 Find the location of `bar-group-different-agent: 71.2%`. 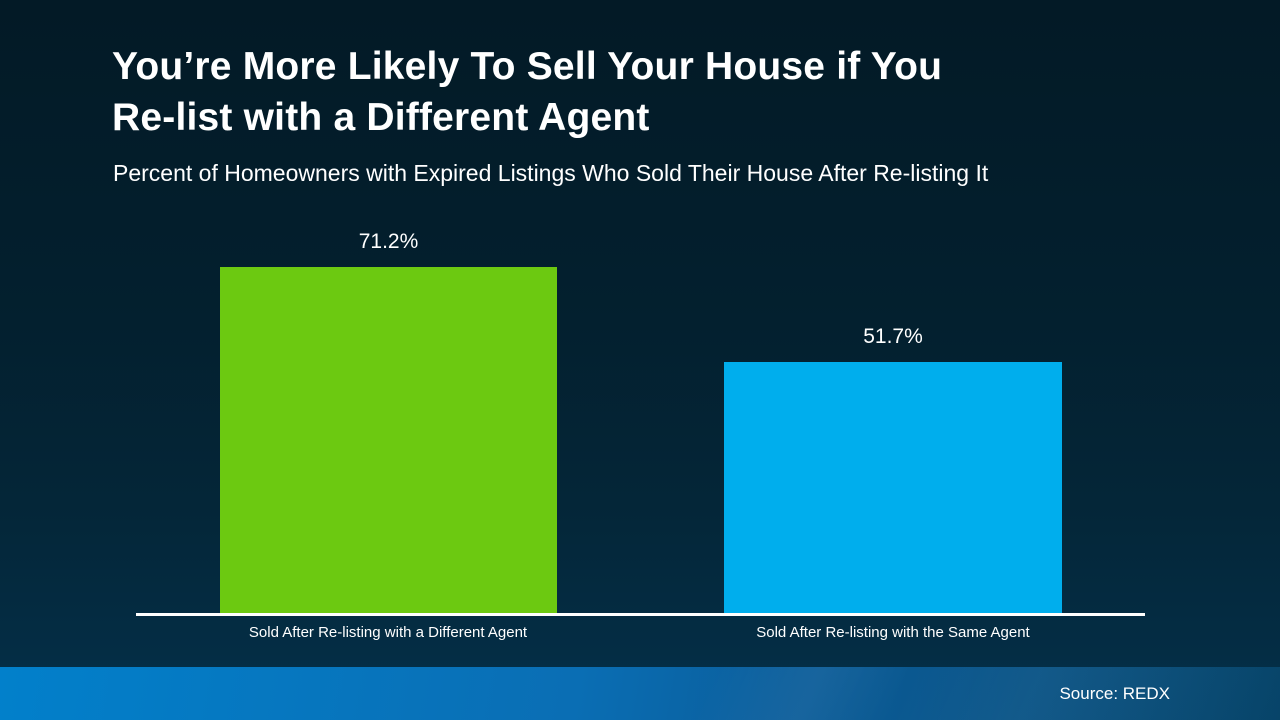

bar-group-different-agent: 71.2% is located at coordinates (388, 421).